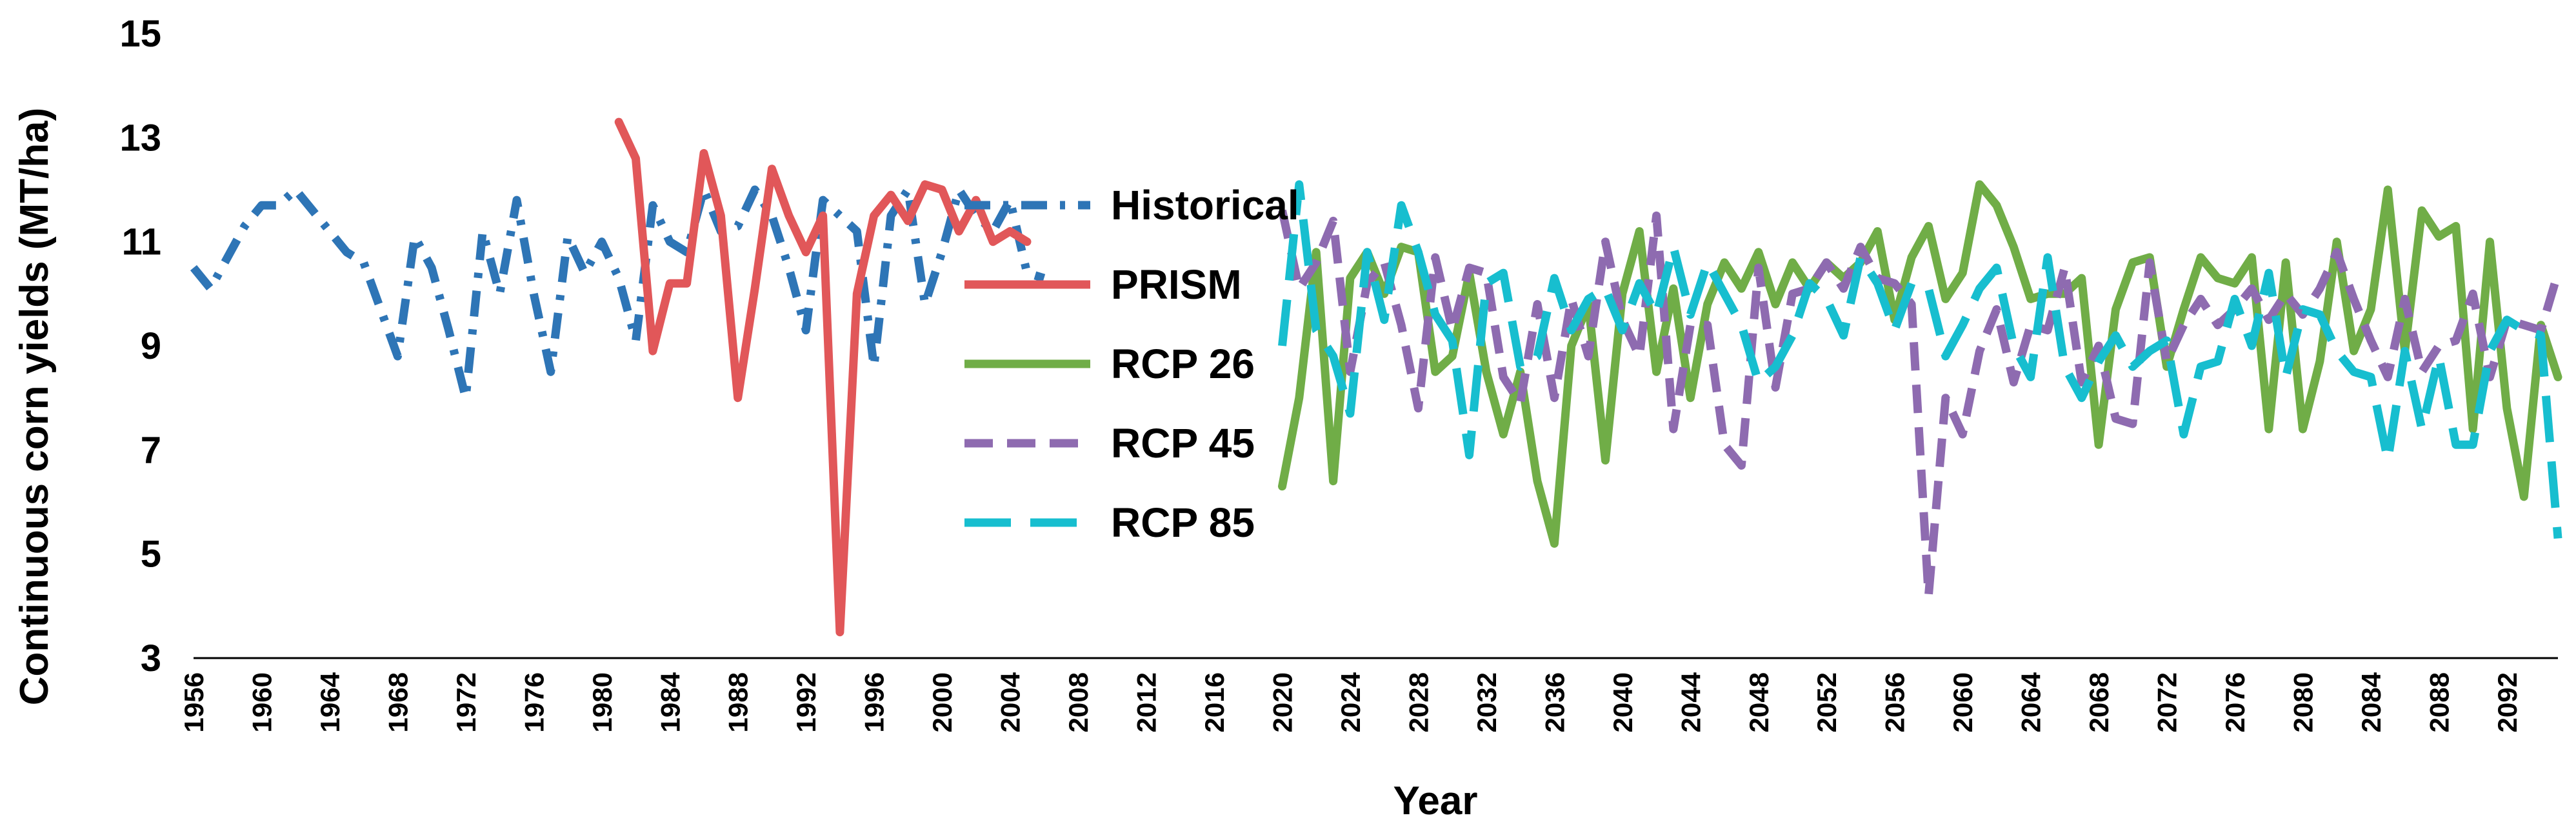 This screenshot has height=831, width=2576. What do you see at coordinates (1623, 702) in the screenshot?
I see `x-tick-label: 2040` at bounding box center [1623, 702].